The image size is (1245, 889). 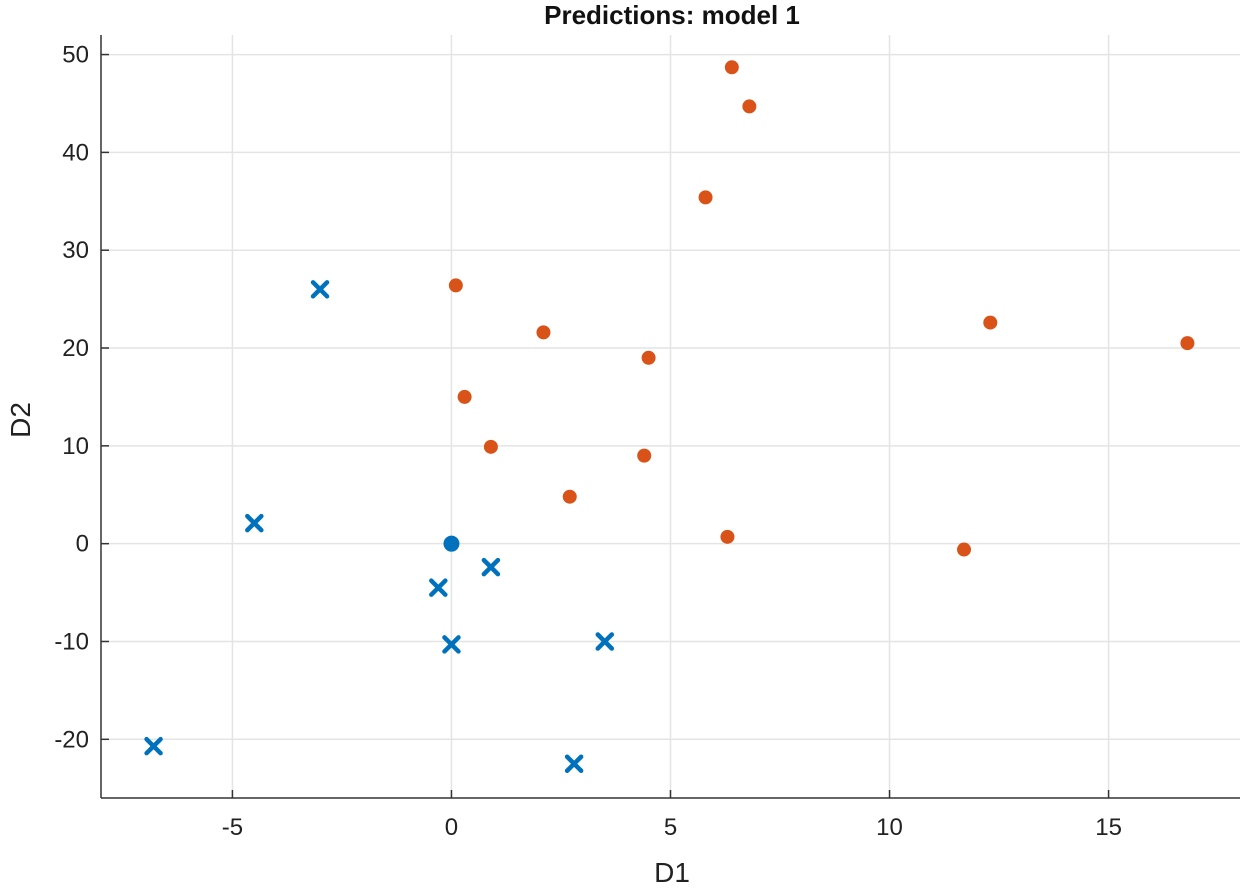 What do you see at coordinates (232, 827) in the screenshot?
I see `x-tick-label: -5` at bounding box center [232, 827].